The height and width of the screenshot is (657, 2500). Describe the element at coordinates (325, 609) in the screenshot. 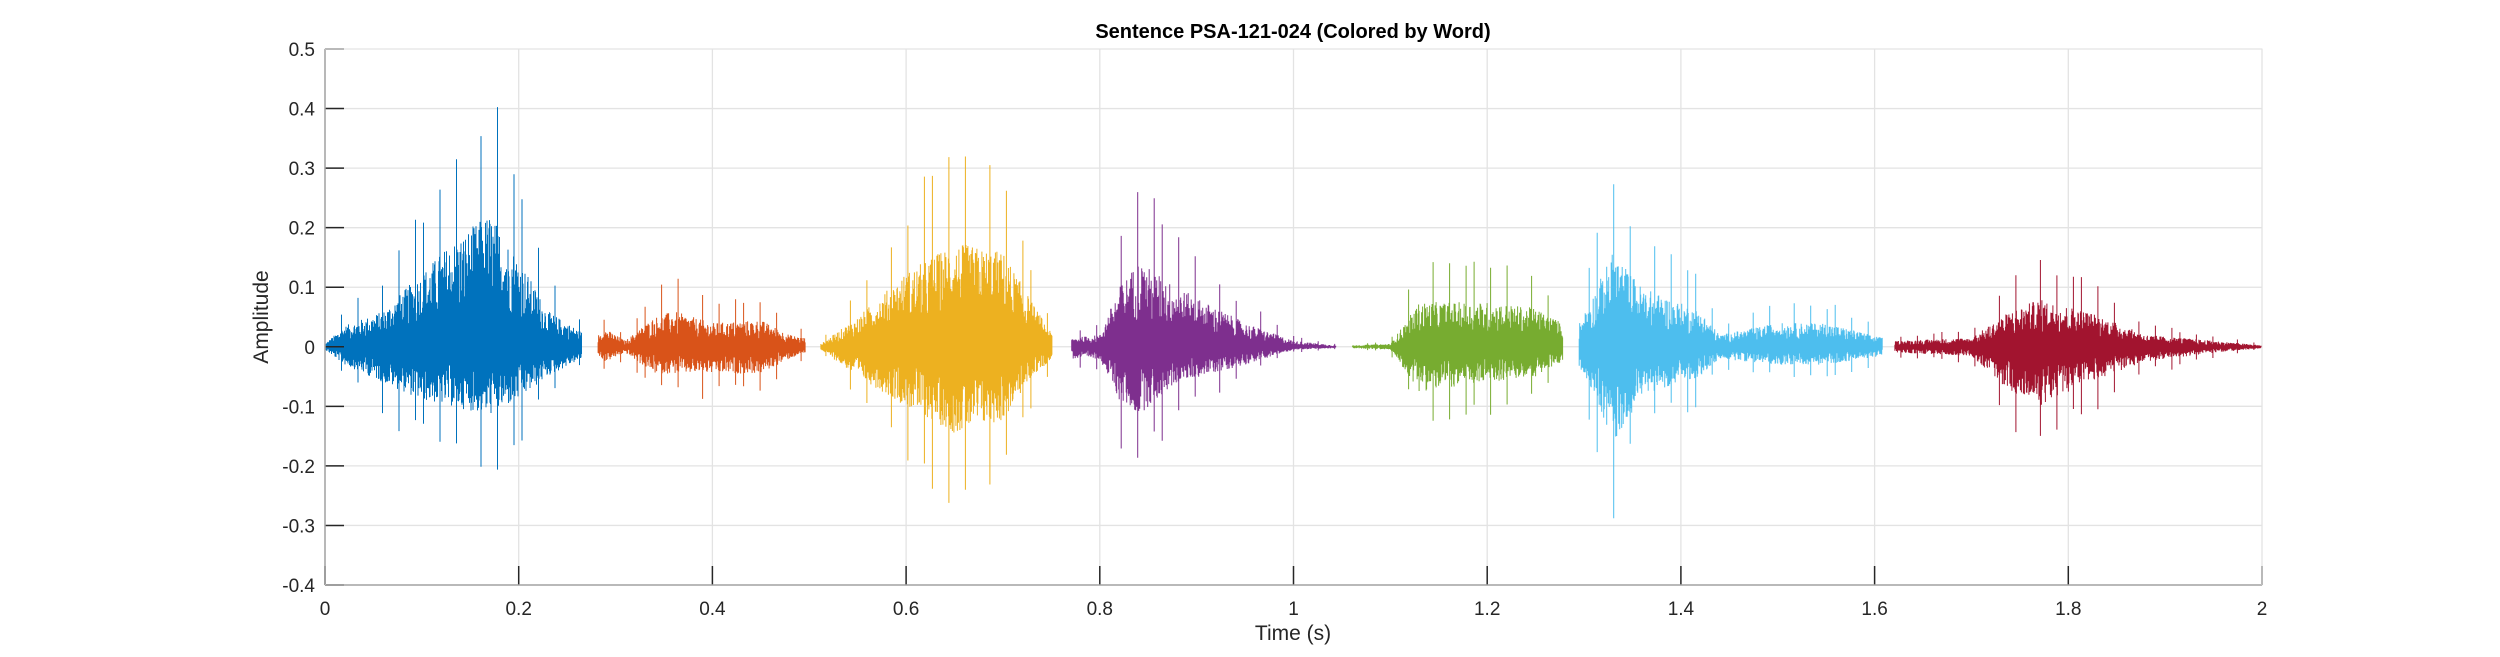

I see `x-tick-label: 0` at that location.